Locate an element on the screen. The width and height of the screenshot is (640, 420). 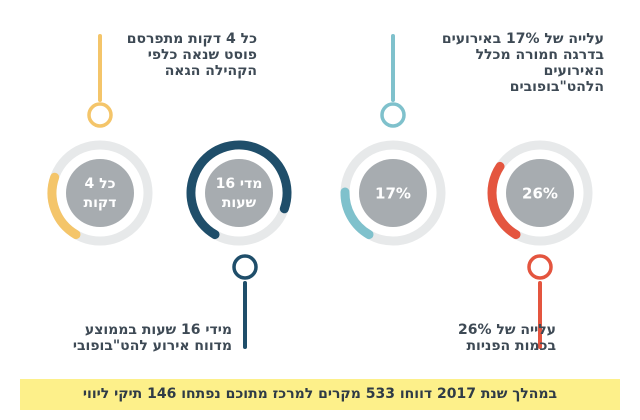
inner-label: 17% is located at coordinates (393, 194).